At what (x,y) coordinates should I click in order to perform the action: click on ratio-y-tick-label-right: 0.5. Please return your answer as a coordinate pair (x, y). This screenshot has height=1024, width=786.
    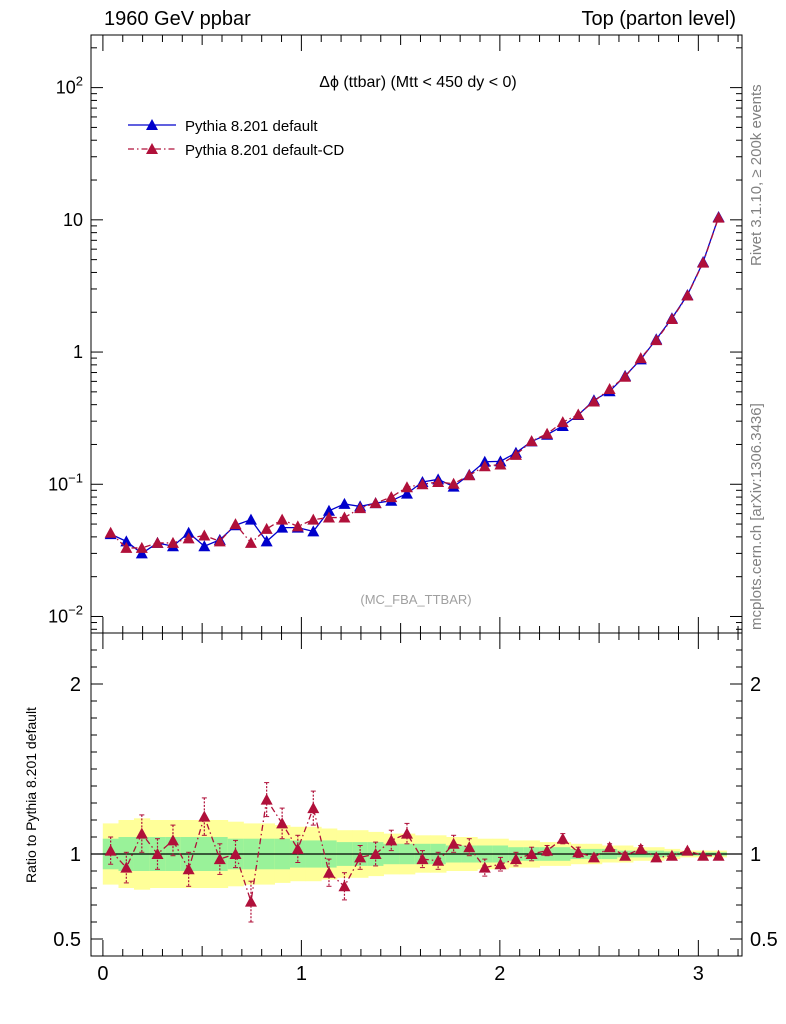
    Looking at the image, I should click on (764, 940).